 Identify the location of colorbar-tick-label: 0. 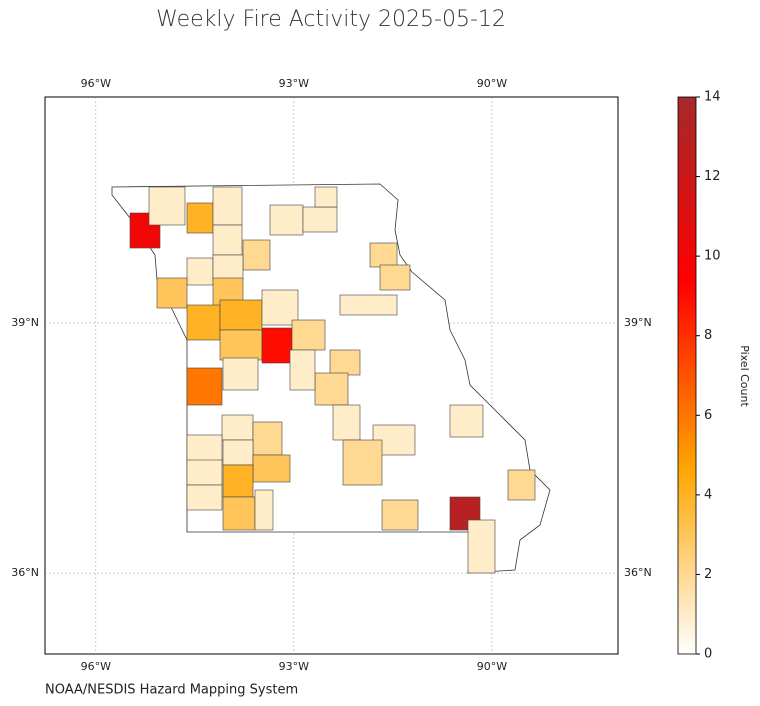
(708, 654).